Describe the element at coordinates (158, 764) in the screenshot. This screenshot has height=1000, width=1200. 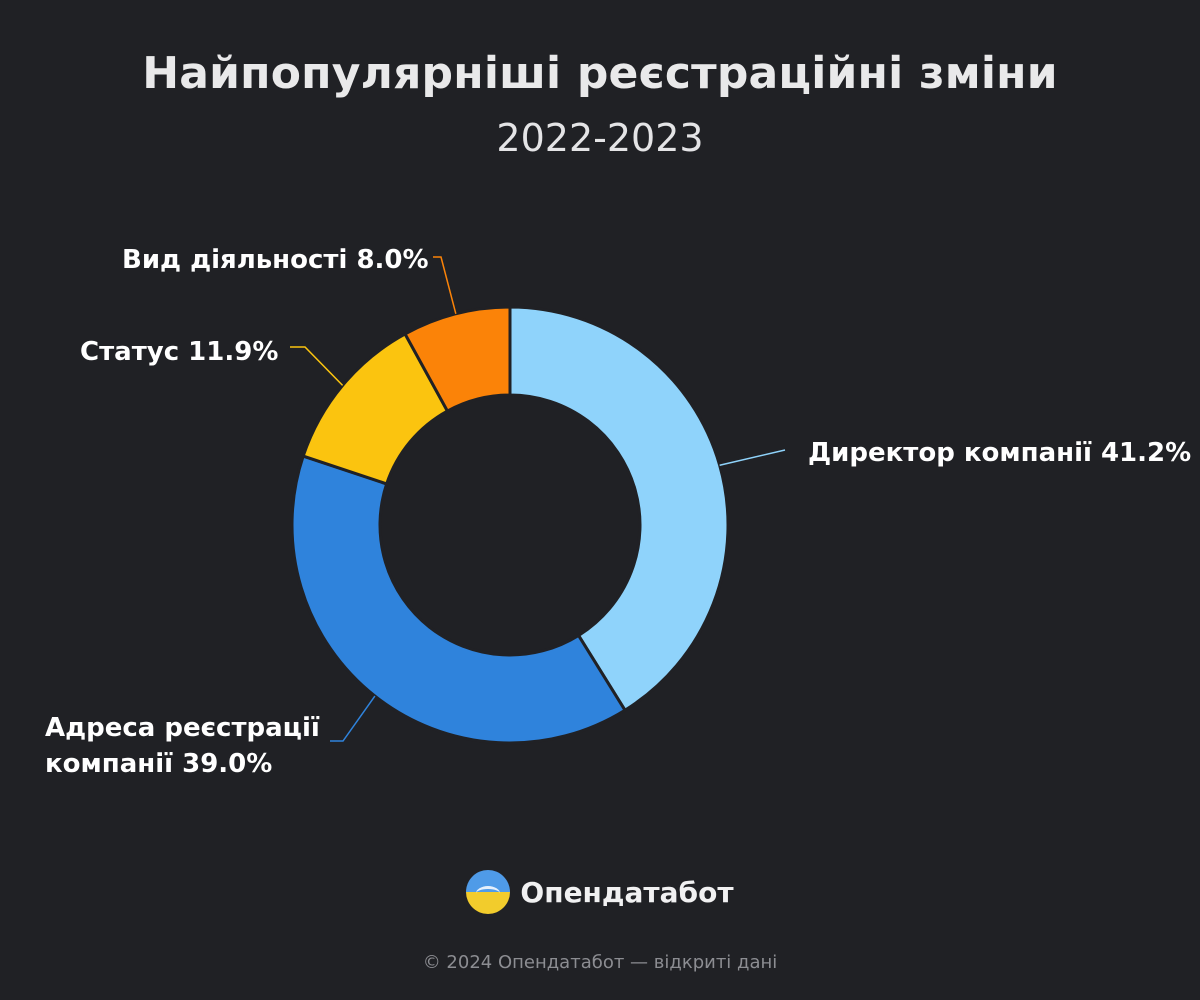
I see `slice-label-address-value: компанії 39.0%` at that location.